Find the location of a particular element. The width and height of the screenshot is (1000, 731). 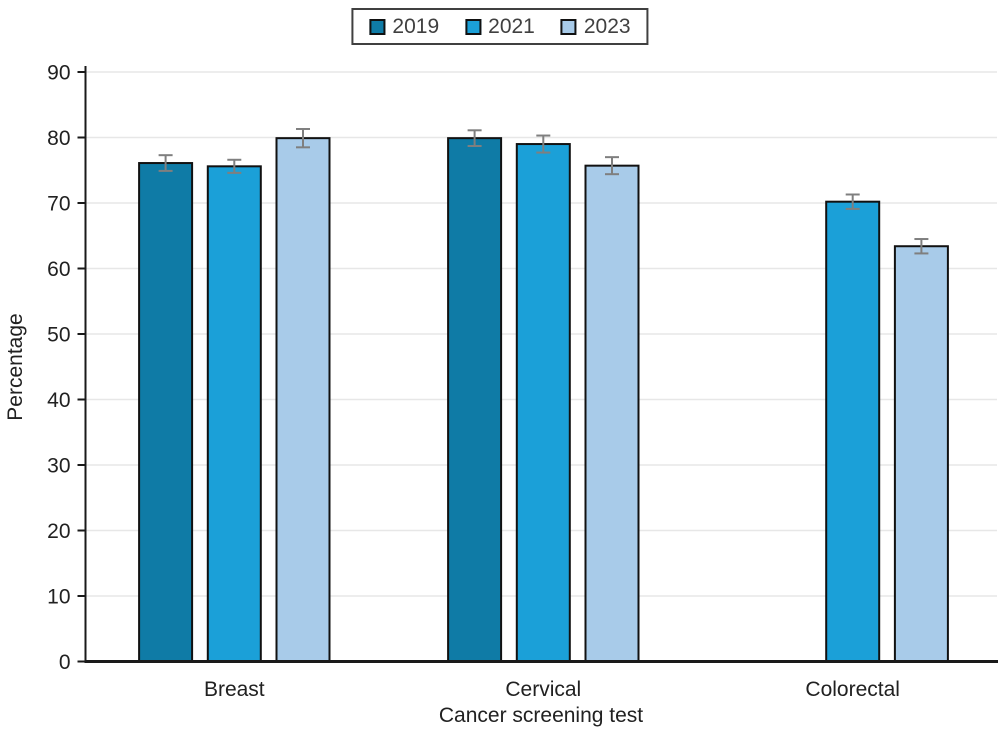

y-axis-title: Percentage is located at coordinates (15, 366).